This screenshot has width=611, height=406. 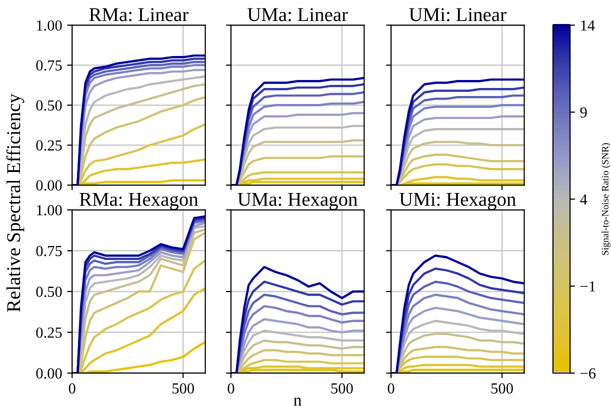 I want to click on color-bar-label: −6, so click(x=588, y=373).